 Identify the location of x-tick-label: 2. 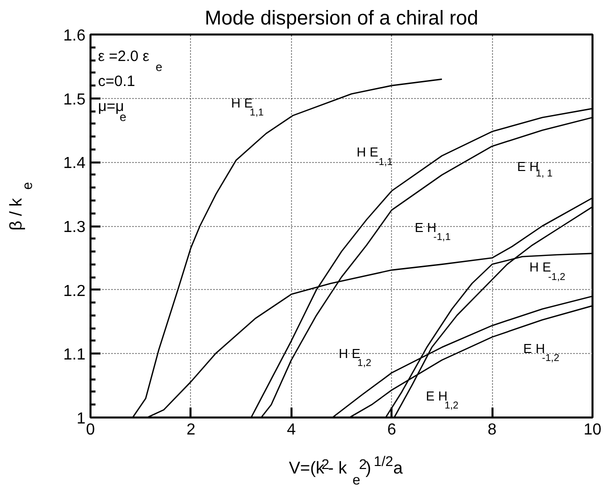
(191, 430).